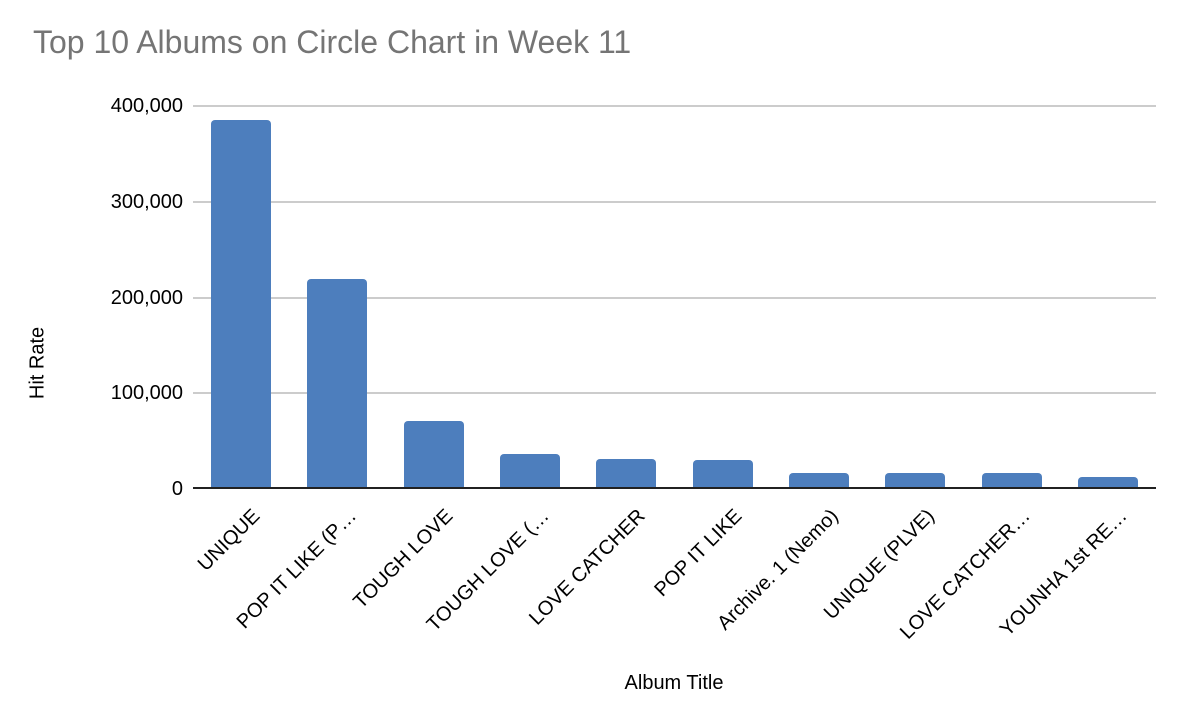 Image resolution: width=1184 pixels, height=728 pixels. I want to click on y-tick-label: 0, so click(177, 489).